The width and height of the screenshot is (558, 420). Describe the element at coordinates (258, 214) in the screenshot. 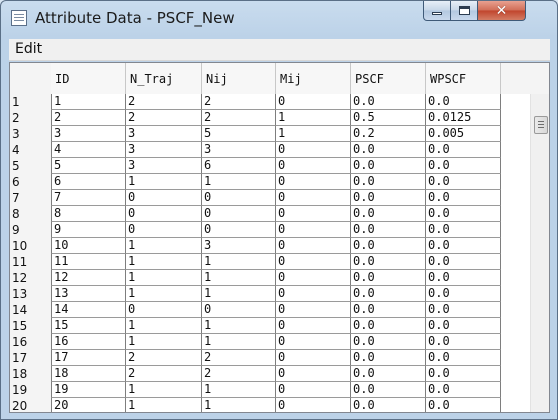

I see `table-row: 8 8 0 0 0 0.0 0.0` at that location.